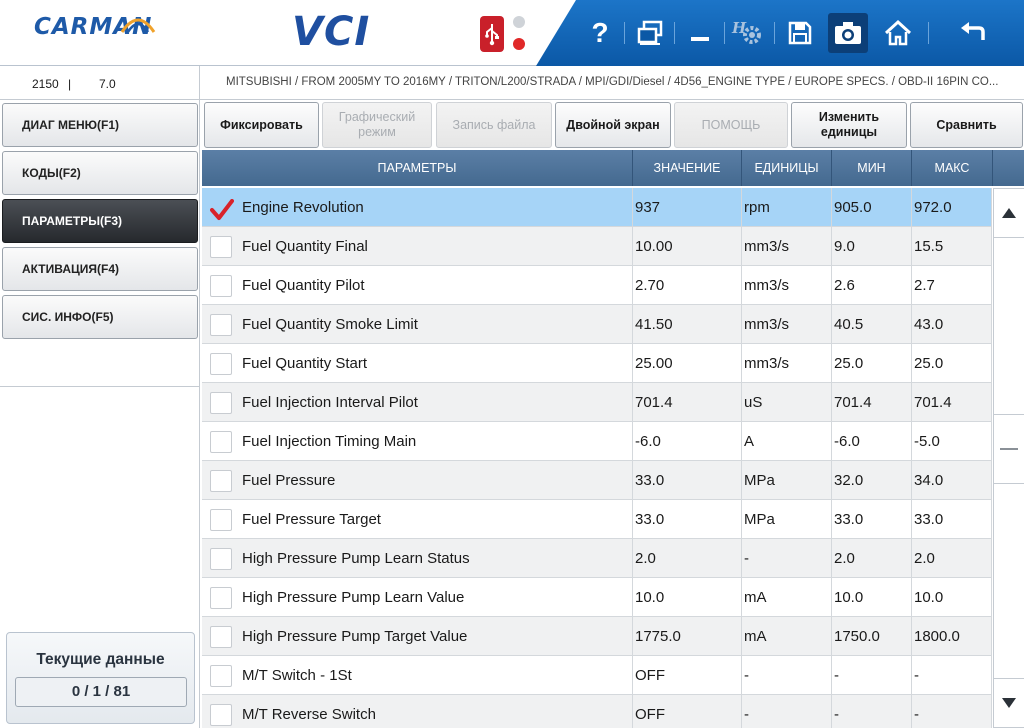 The image size is (1024, 728). I want to click on main-toolbar: ? H, so click(780, 33).